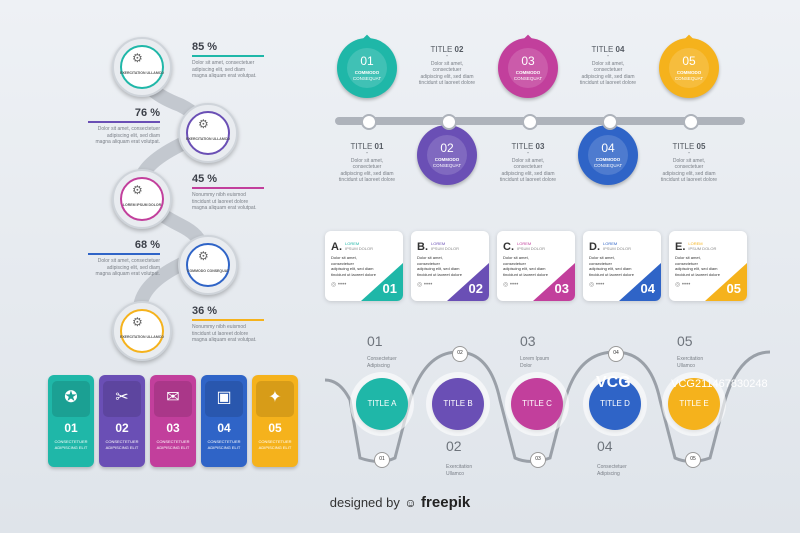  I want to click on snake-caption-b: Adipiscing, so click(608, 473).